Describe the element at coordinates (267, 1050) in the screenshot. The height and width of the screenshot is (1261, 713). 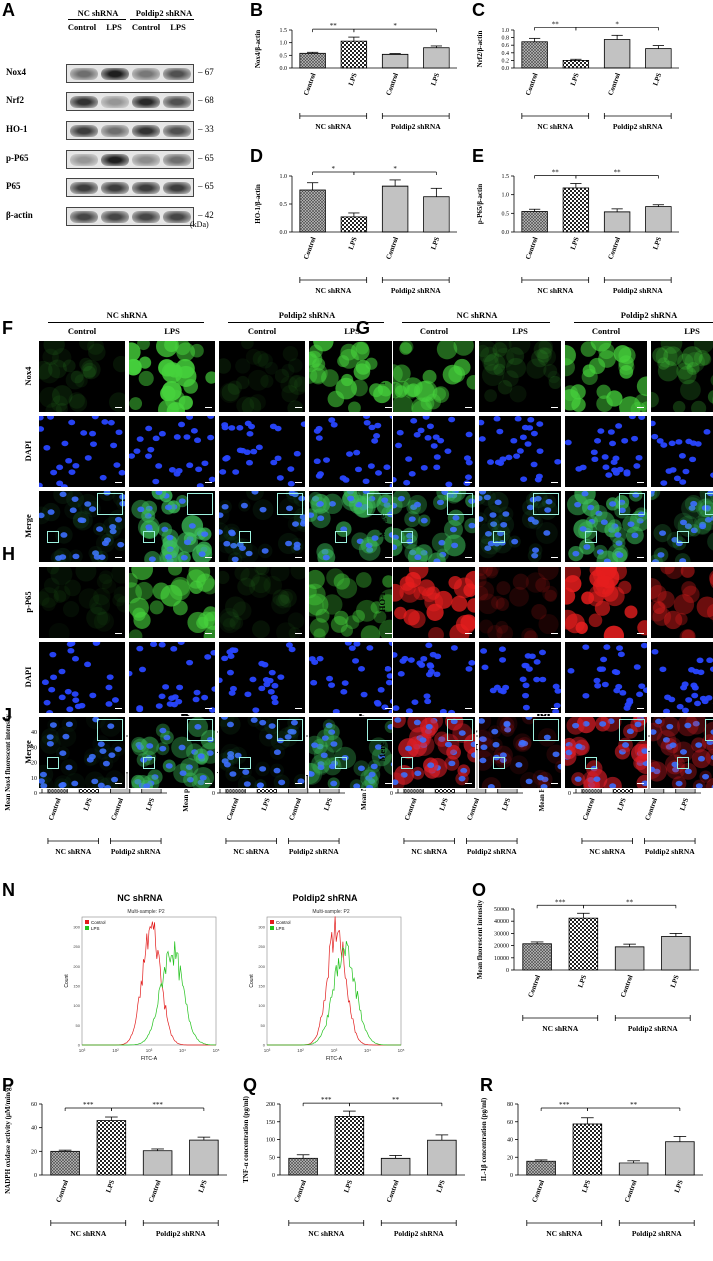
I see `flow-x-tick-label: 10³` at that location.